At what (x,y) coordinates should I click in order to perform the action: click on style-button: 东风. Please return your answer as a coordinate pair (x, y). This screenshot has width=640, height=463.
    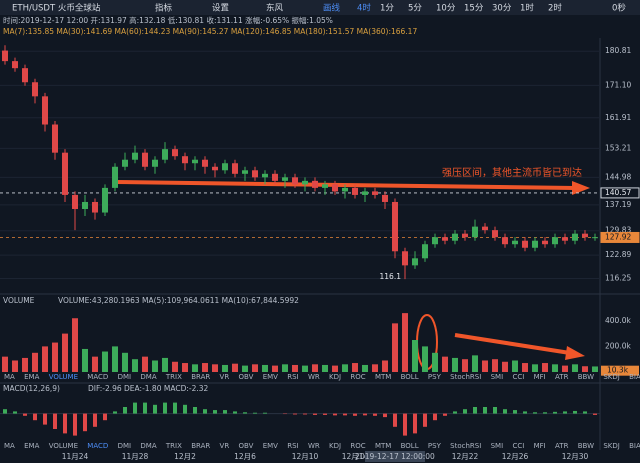
    Looking at the image, I should click on (275, 8).